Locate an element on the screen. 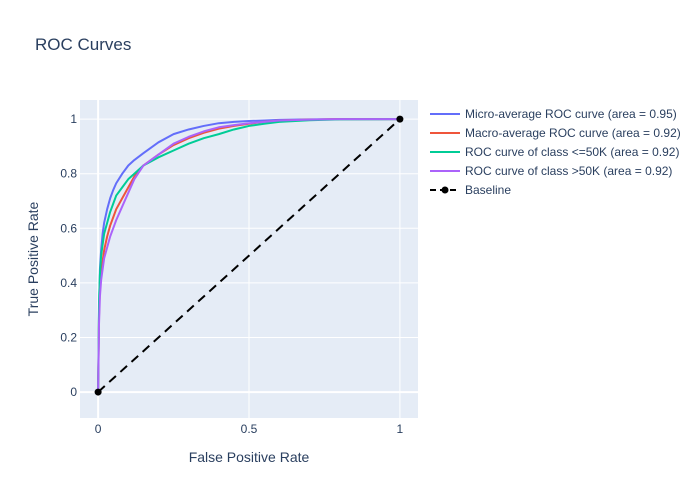  legend-label: Micro-average ROC curve (area = 0.95) is located at coordinates (571, 114).